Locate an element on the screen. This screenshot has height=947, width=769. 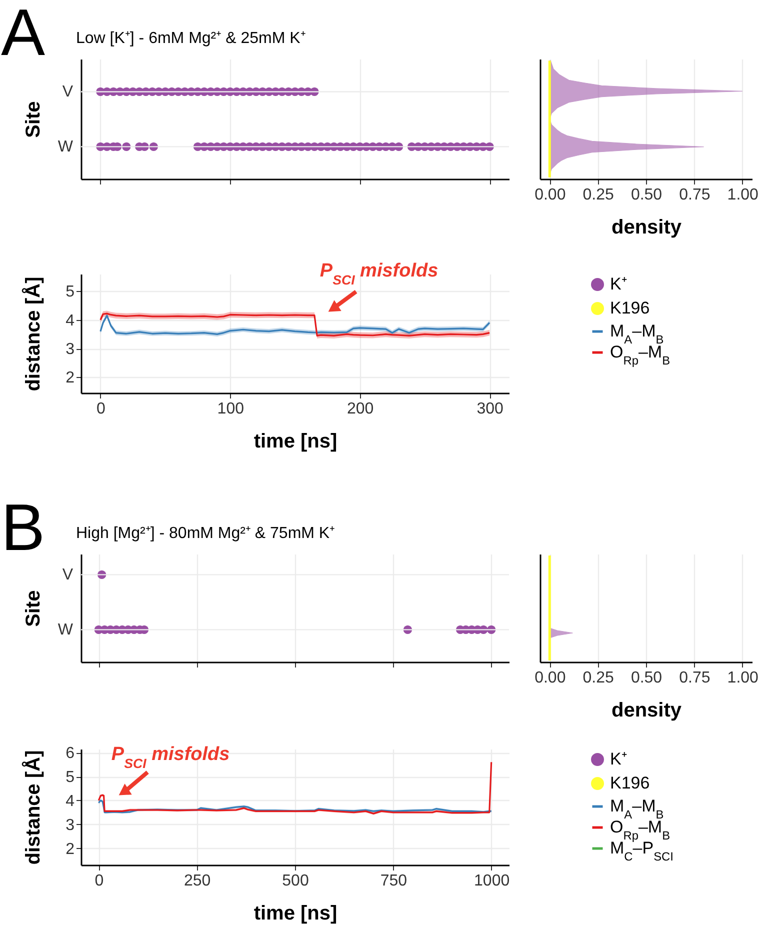
chart-title: High [Mg²⁺] - 80mM Mg²⁺ & 75mM K⁺ is located at coordinates (205, 533).